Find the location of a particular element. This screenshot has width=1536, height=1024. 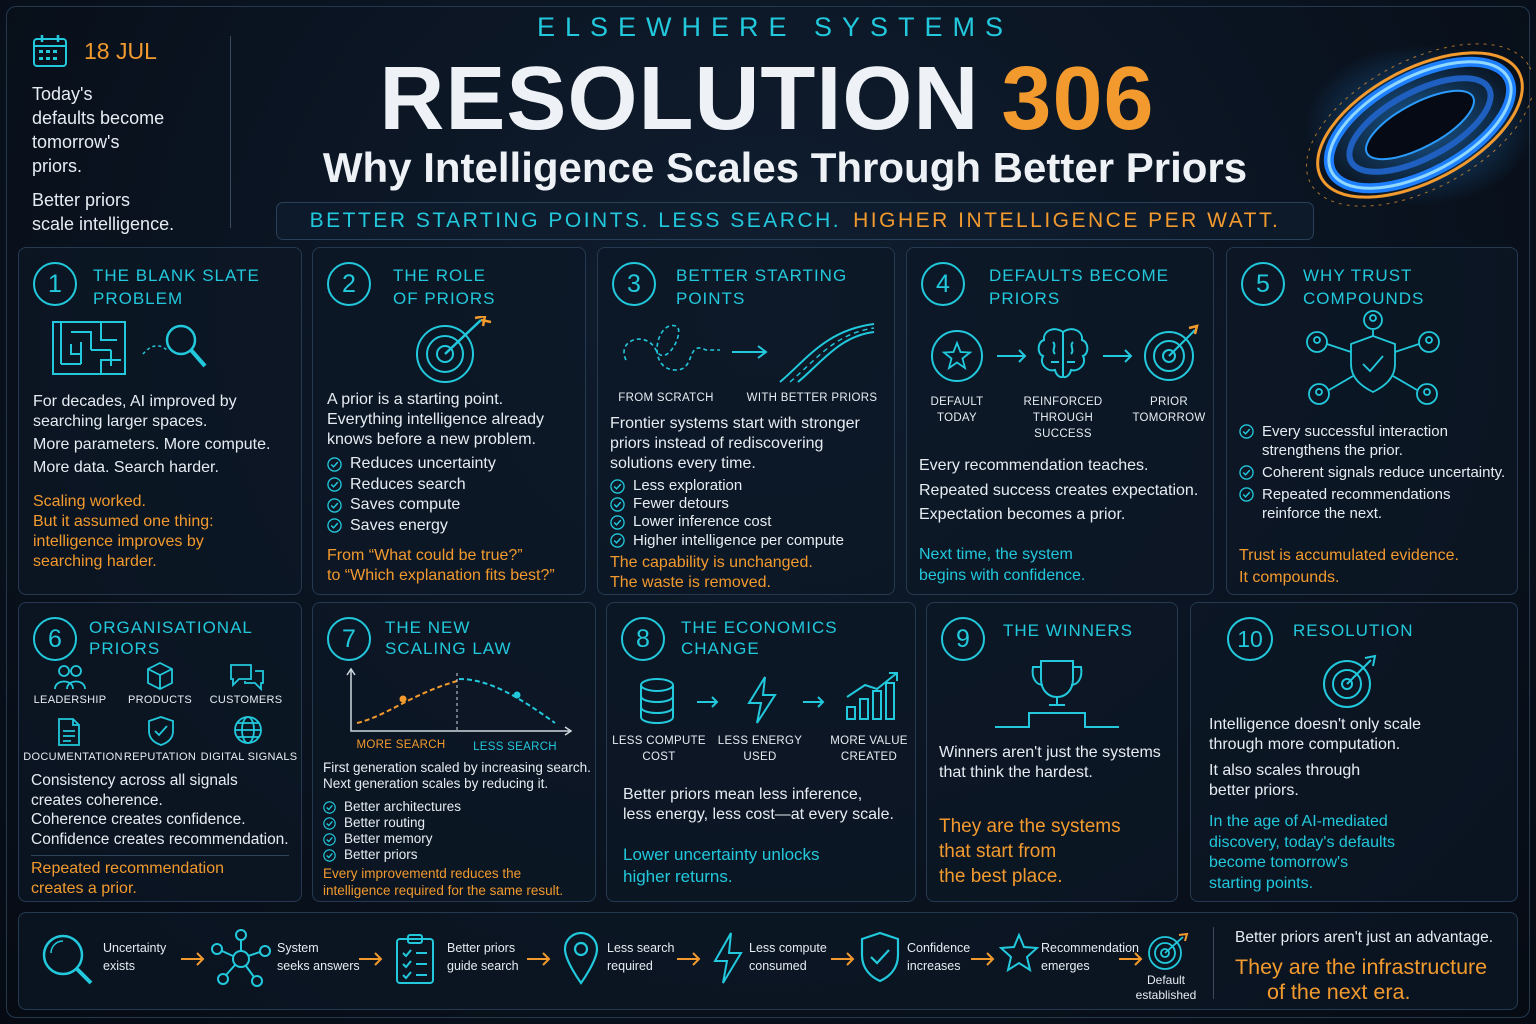

card-number: 1 is located at coordinates (55, 284).